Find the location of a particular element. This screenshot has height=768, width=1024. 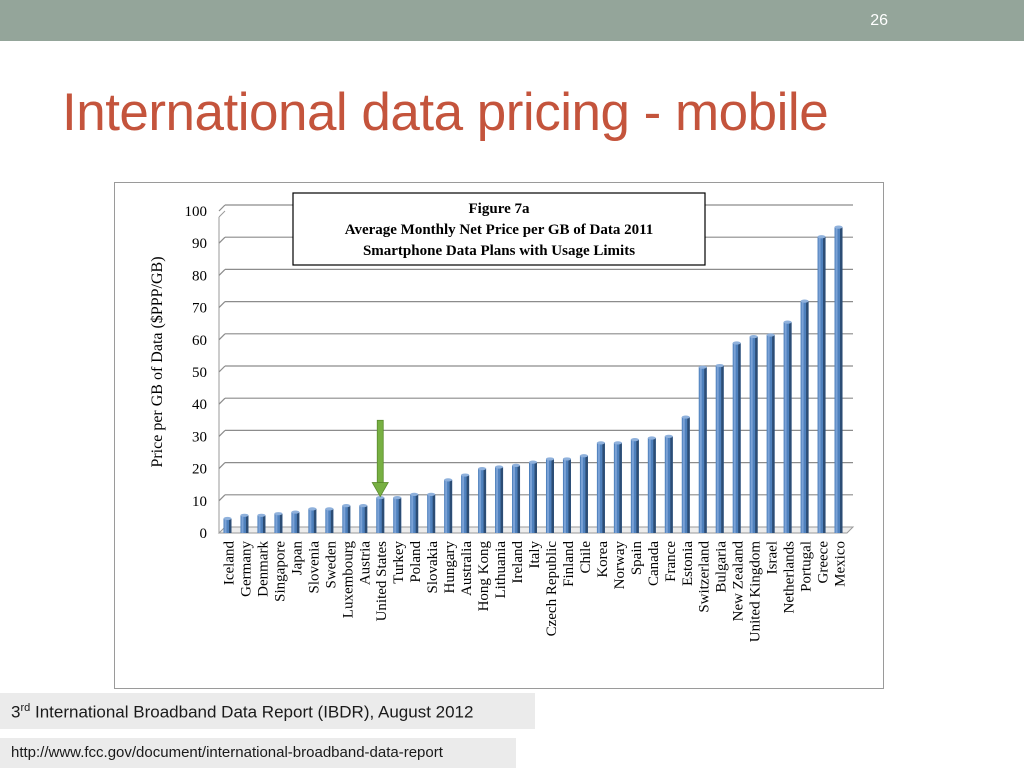

top-bar: 26 is located at coordinates (512, 20).